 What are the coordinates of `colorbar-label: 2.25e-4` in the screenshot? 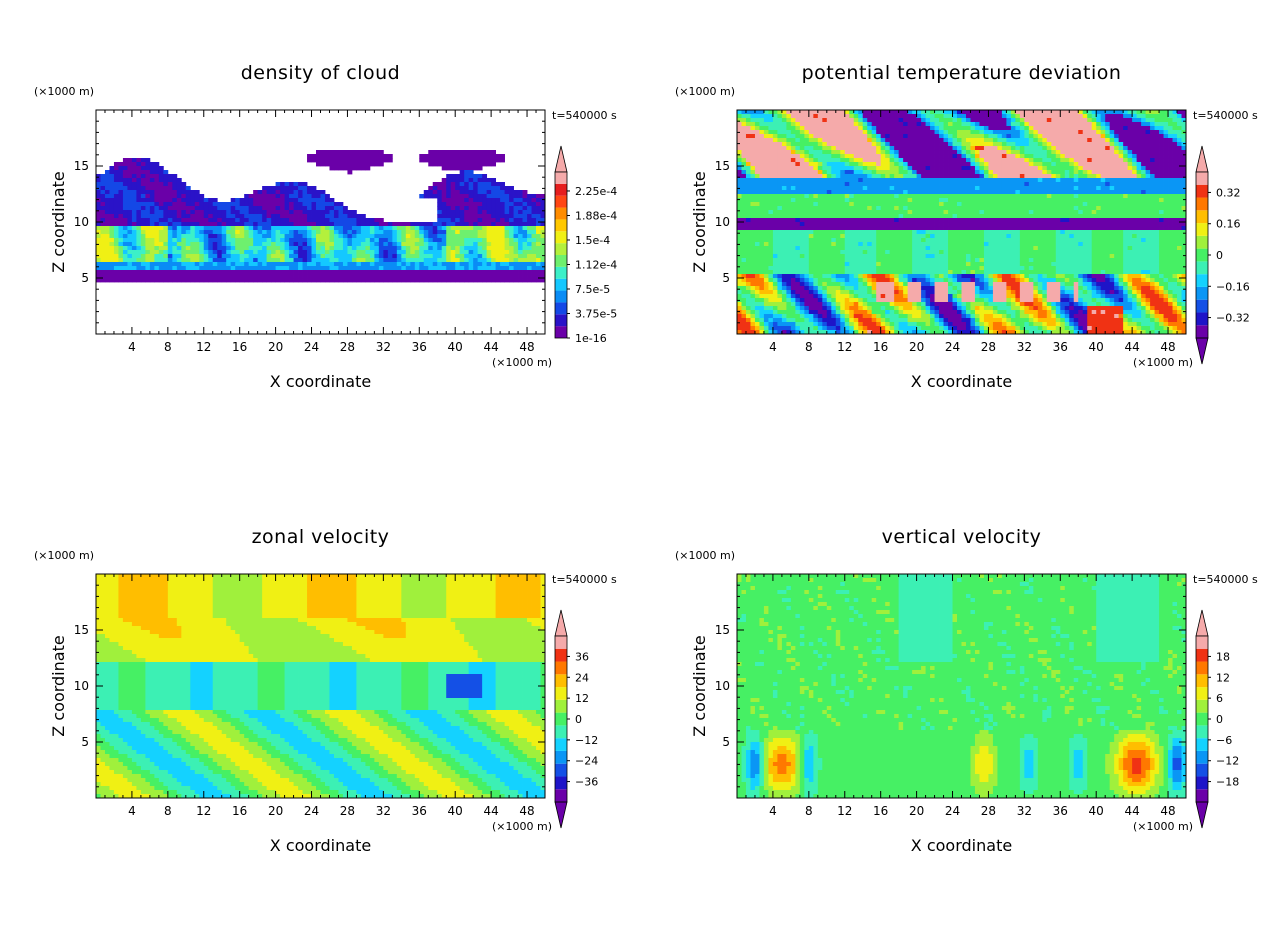 It's located at (596, 191).